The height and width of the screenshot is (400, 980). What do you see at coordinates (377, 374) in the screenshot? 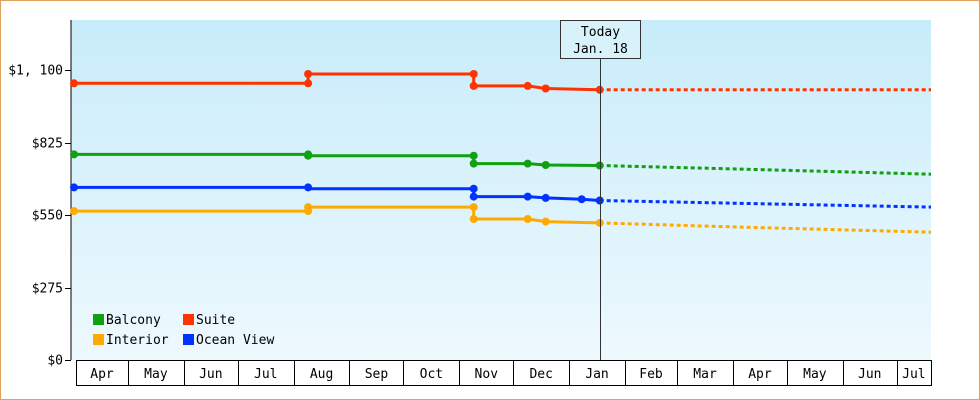
I see `x-tick-label: Sep` at bounding box center [377, 374].